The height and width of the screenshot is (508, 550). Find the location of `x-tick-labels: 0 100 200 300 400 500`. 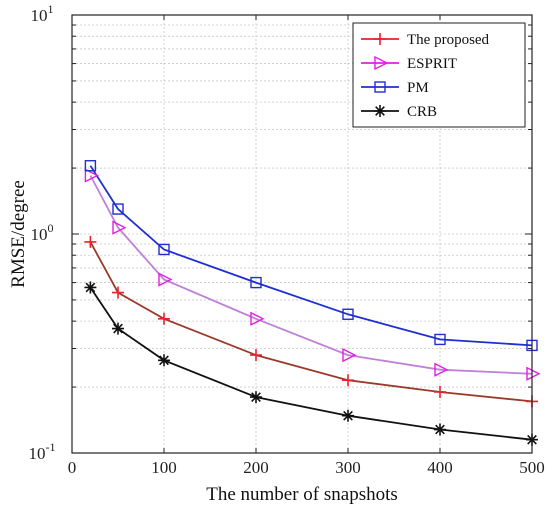

x-tick-labels: 0 100 200 300 400 500 is located at coordinates (306, 467).